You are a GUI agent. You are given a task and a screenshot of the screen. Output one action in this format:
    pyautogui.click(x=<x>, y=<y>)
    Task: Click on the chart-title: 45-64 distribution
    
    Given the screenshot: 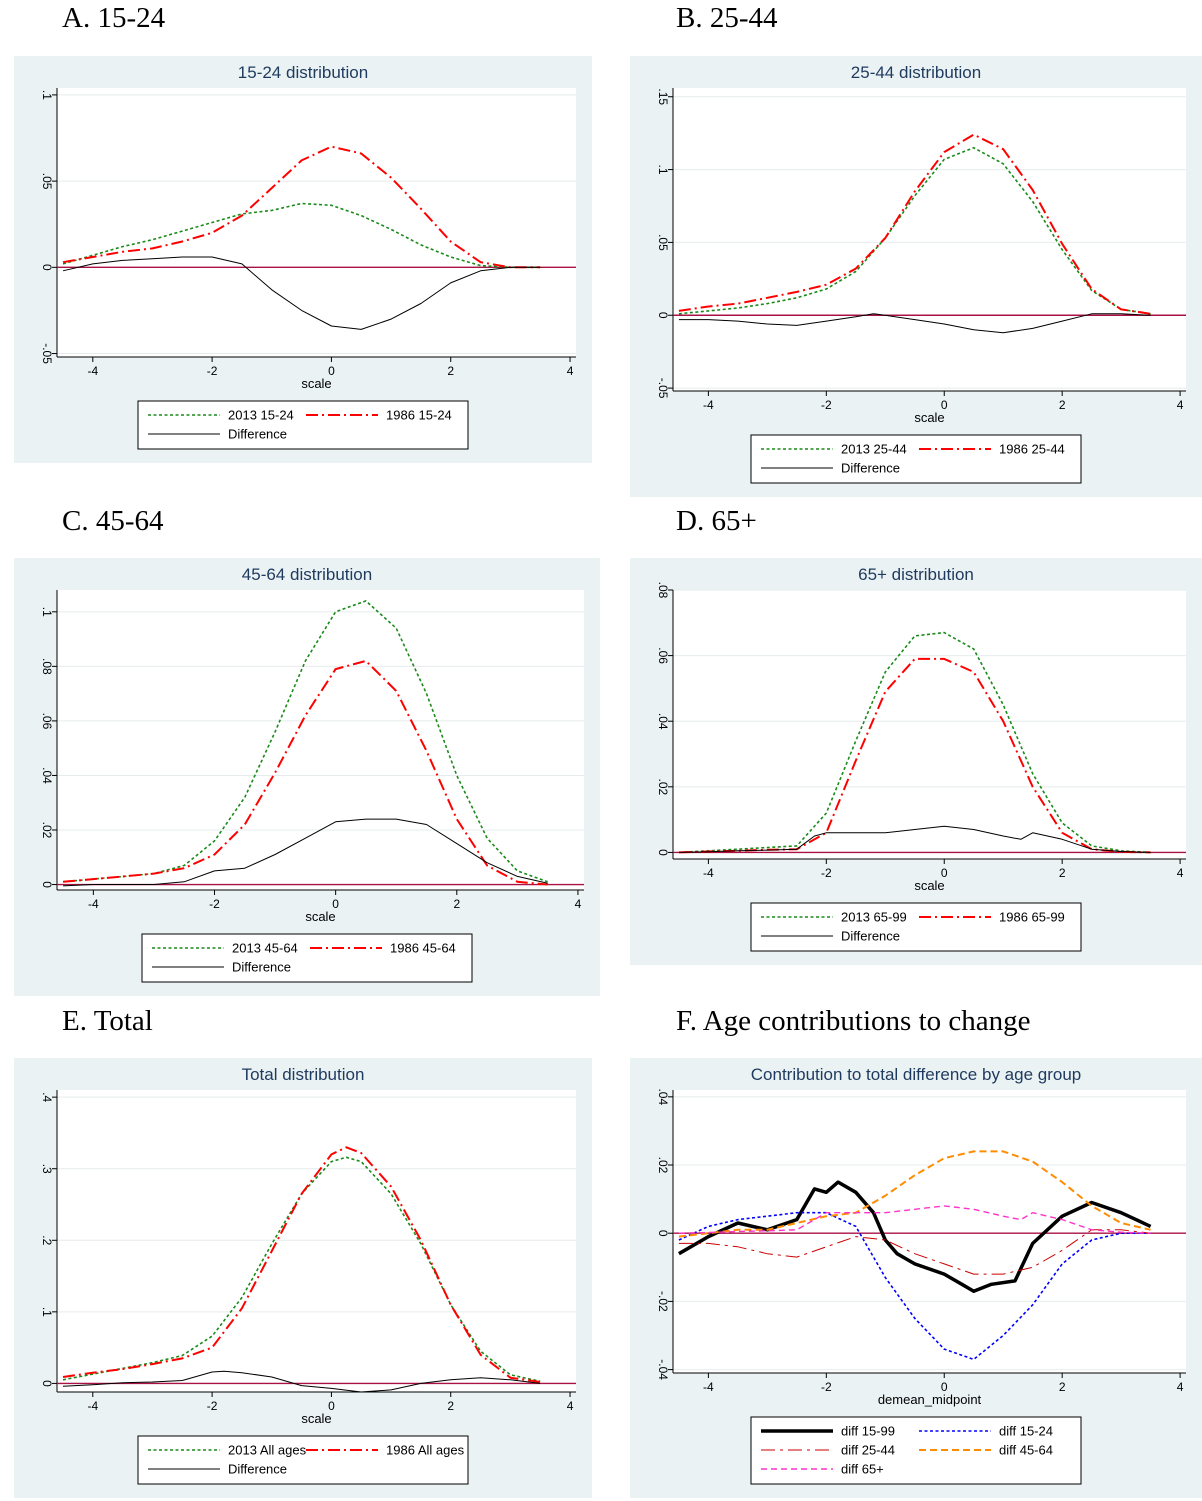 What is the action you would take?
    pyautogui.click(x=307, y=574)
    